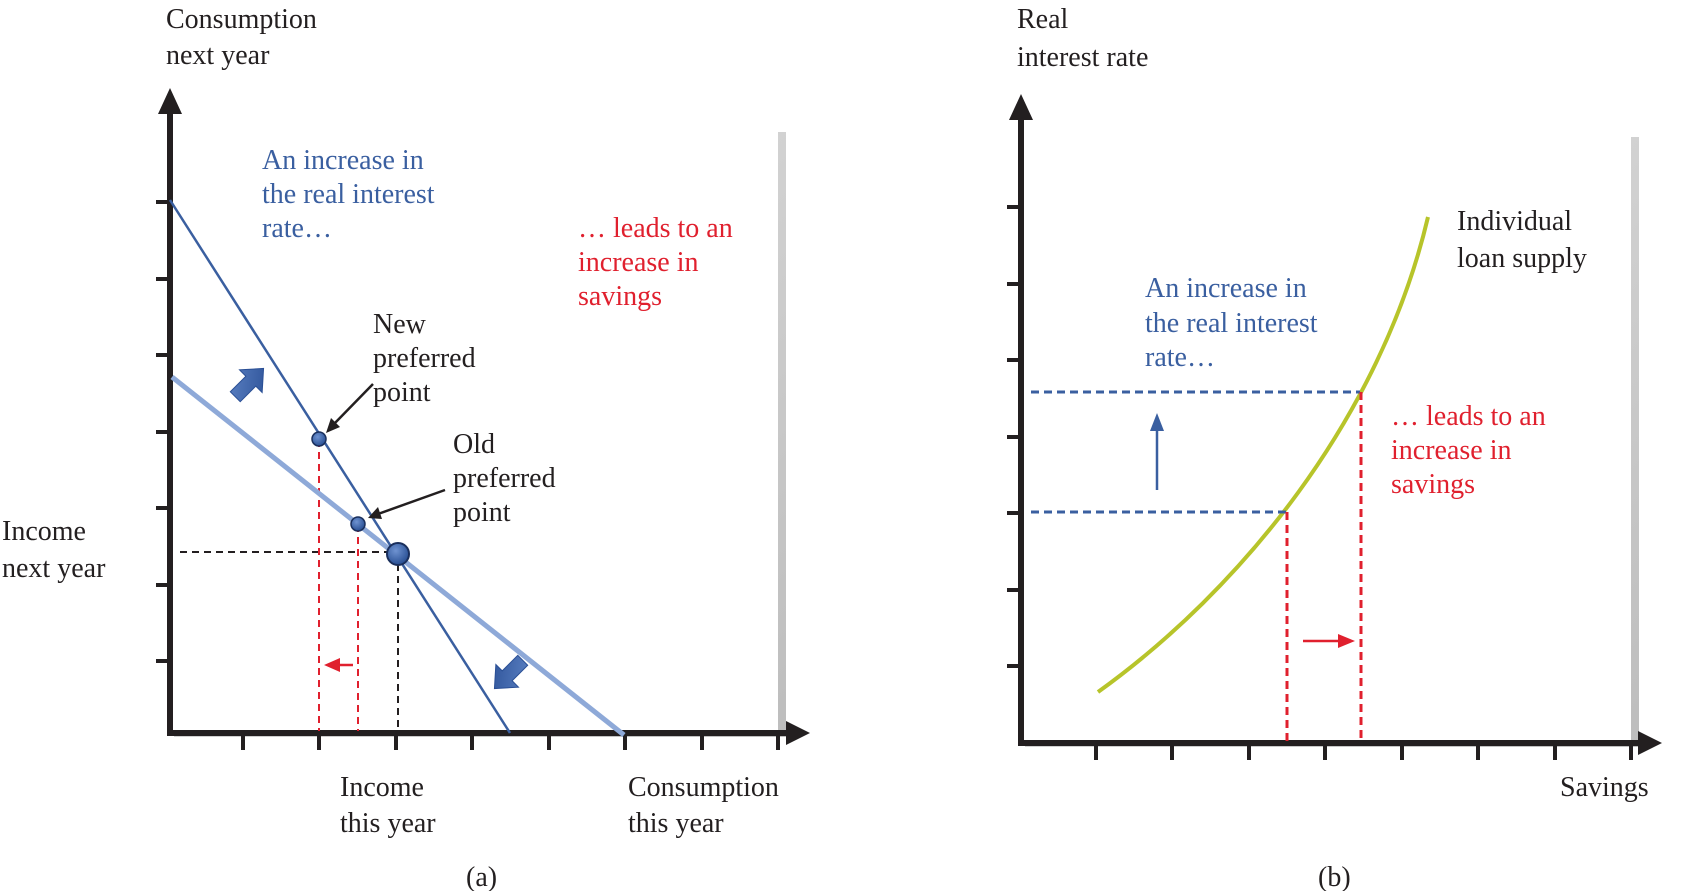  Describe the element at coordinates (1604, 787) in the screenshot. I see `panel-b-x-axis-label: Savings` at that location.